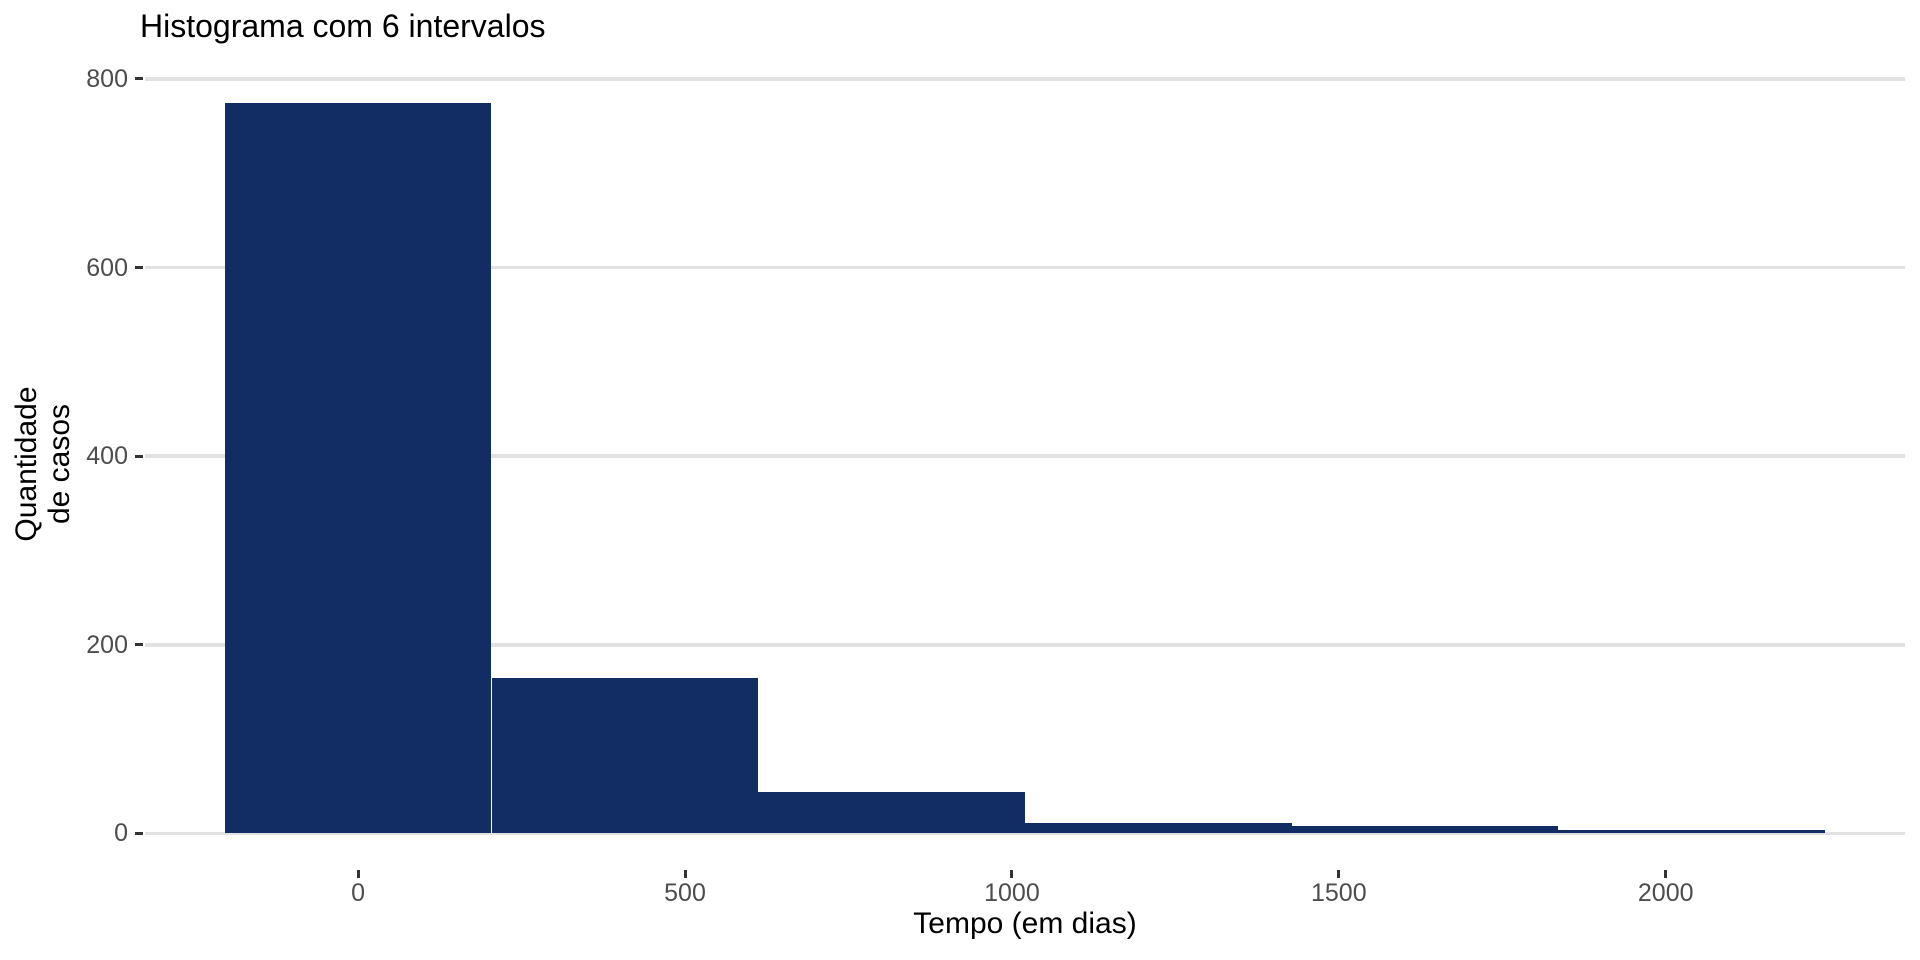 This screenshot has height=960, width=1920. Describe the element at coordinates (107, 644) in the screenshot. I see `y-tick-label-200: 200` at that location.